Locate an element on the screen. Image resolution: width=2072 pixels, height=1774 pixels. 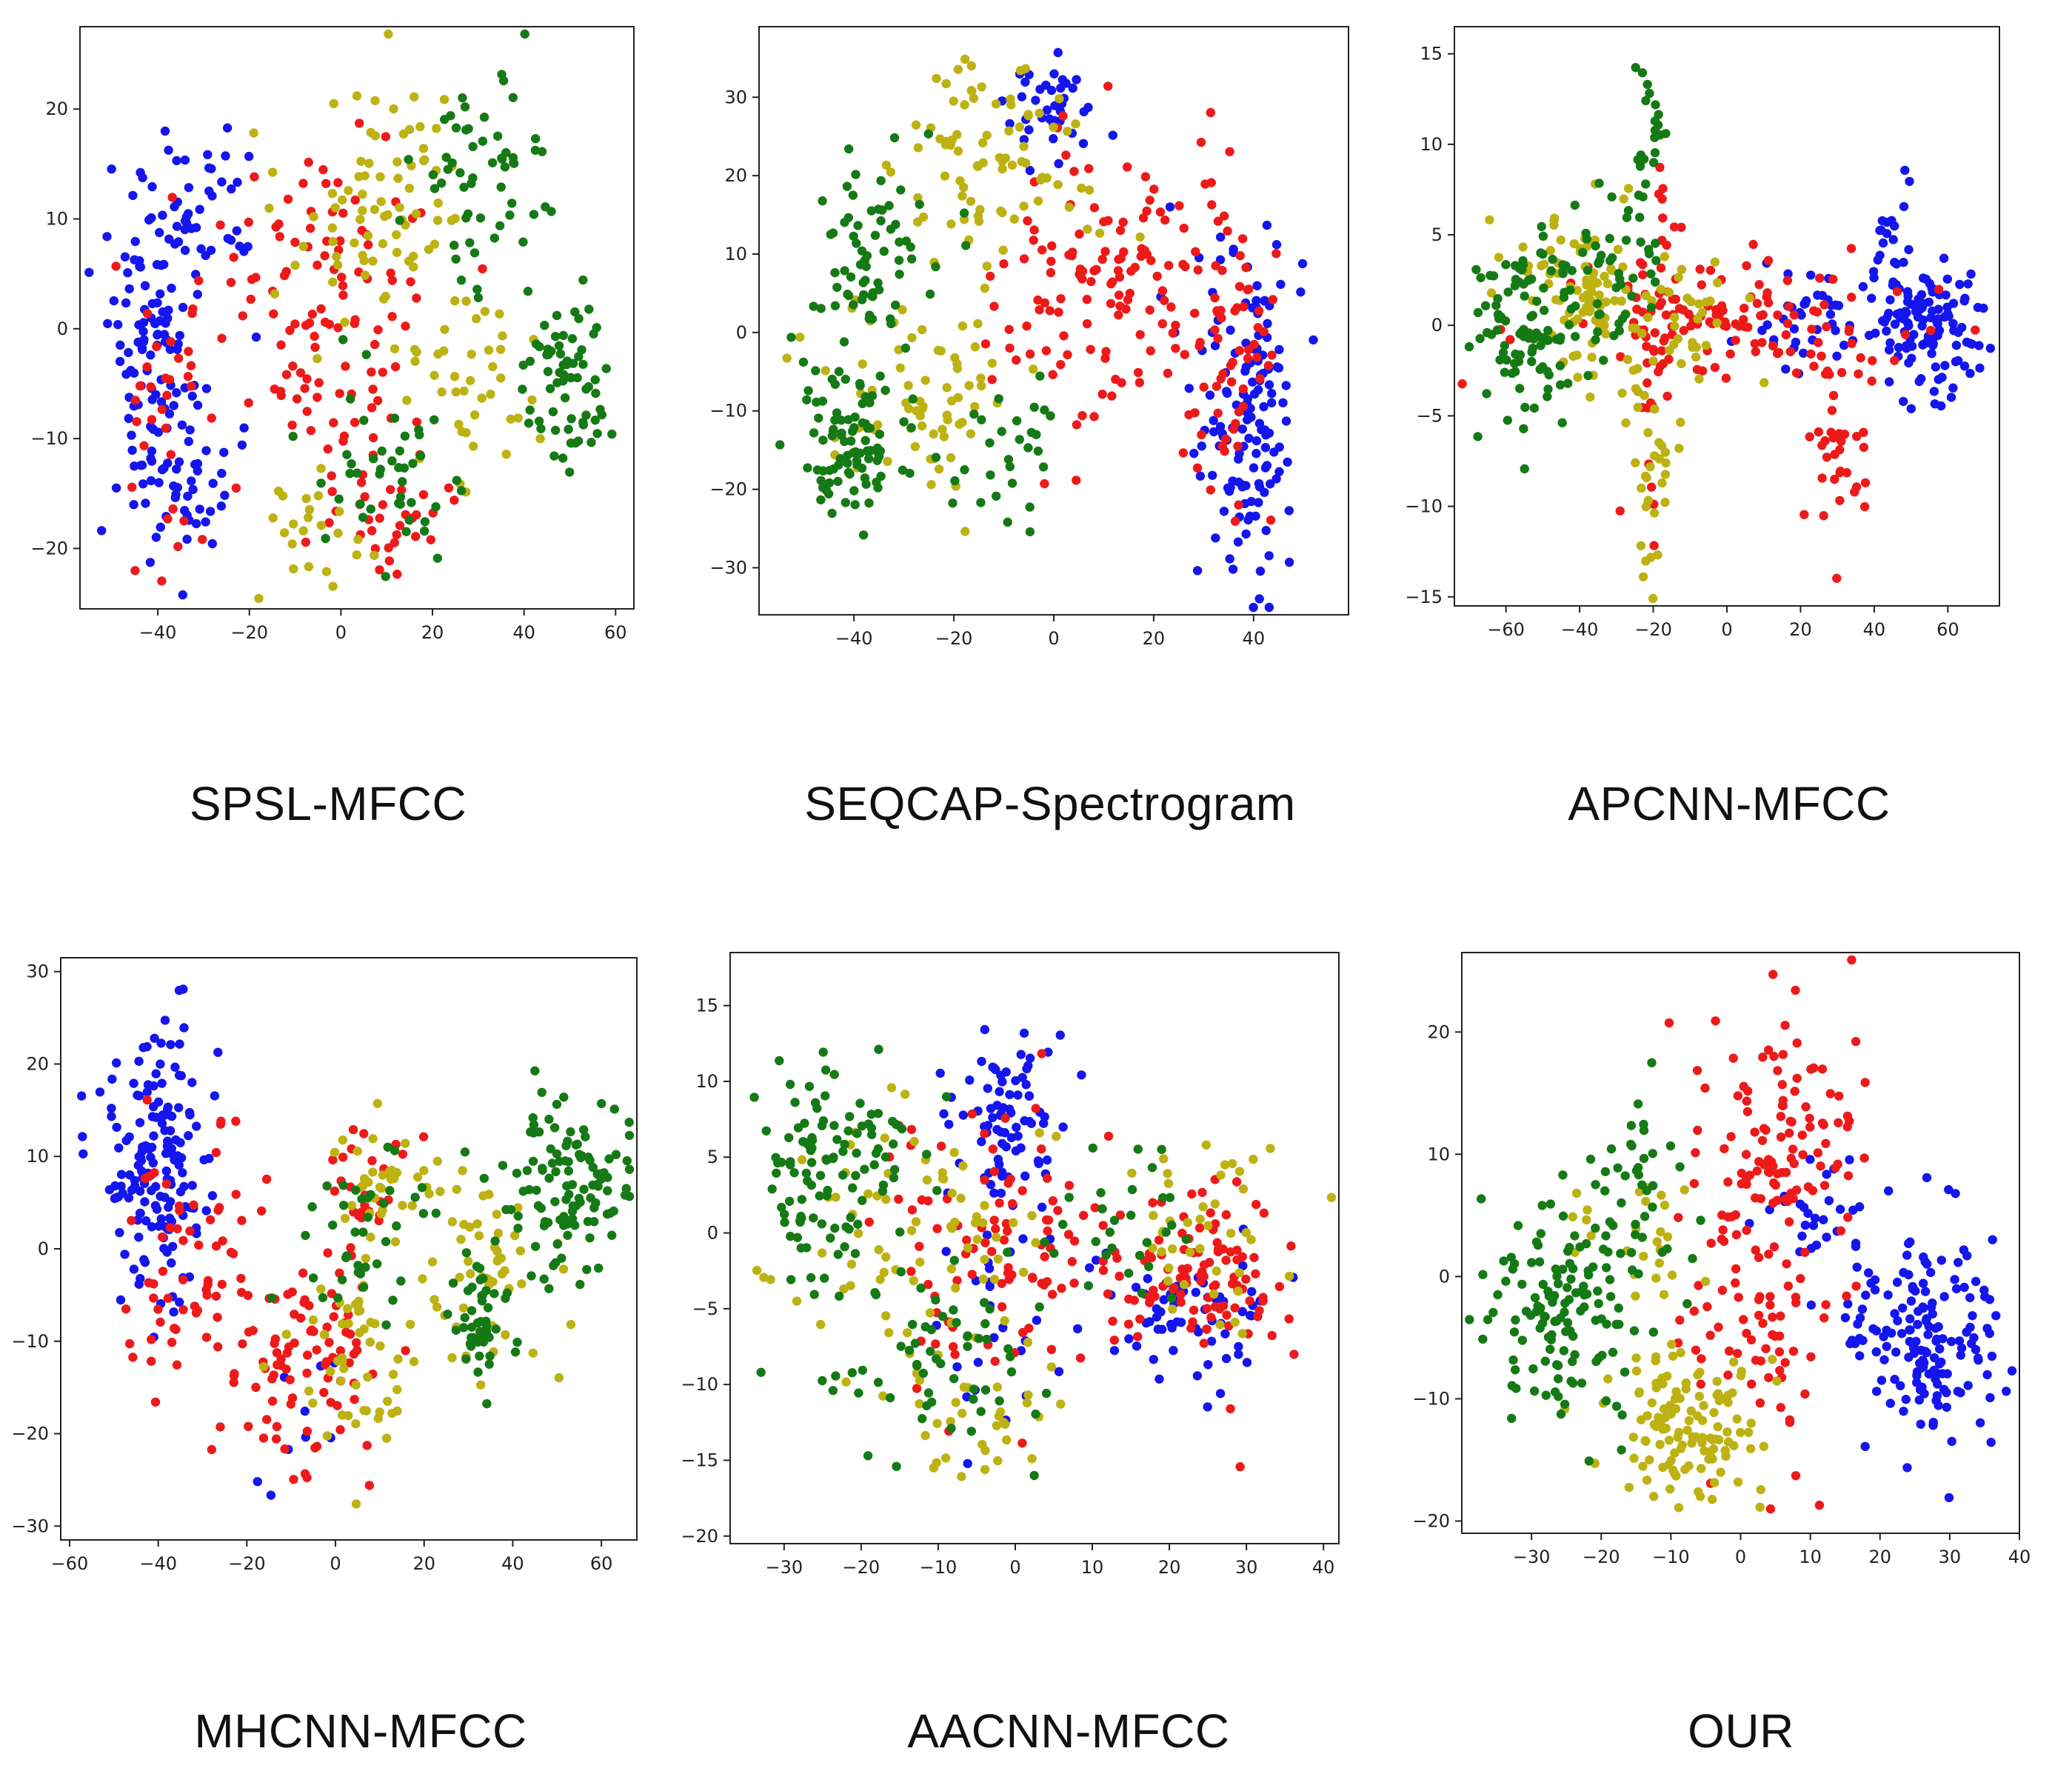
y-tick-label: −10 is located at coordinates (1431, 1398).